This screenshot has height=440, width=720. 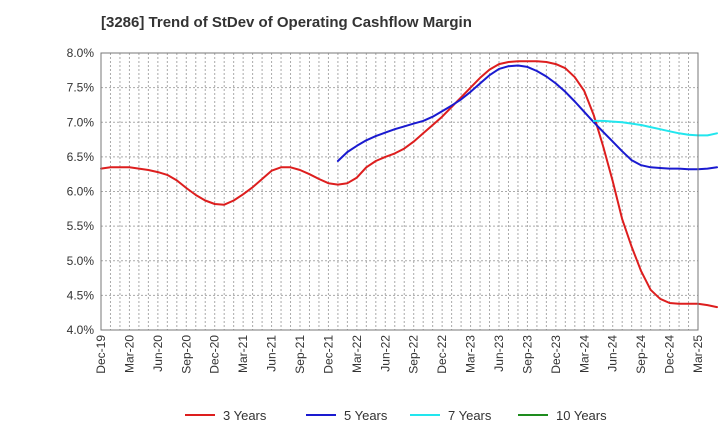 What do you see at coordinates (272, 353) in the screenshot?
I see `x-tick-label: Jun-21` at bounding box center [272, 353].